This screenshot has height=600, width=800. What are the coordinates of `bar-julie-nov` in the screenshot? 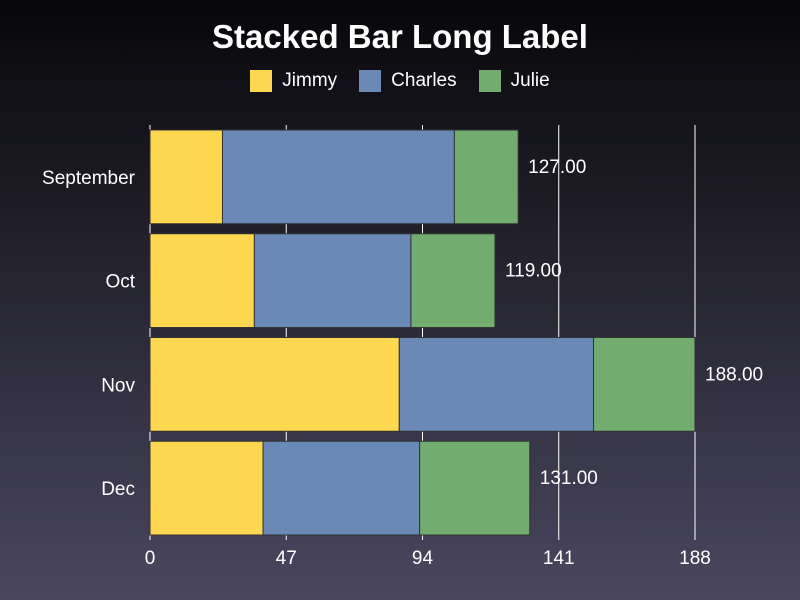 It's located at (644, 384).